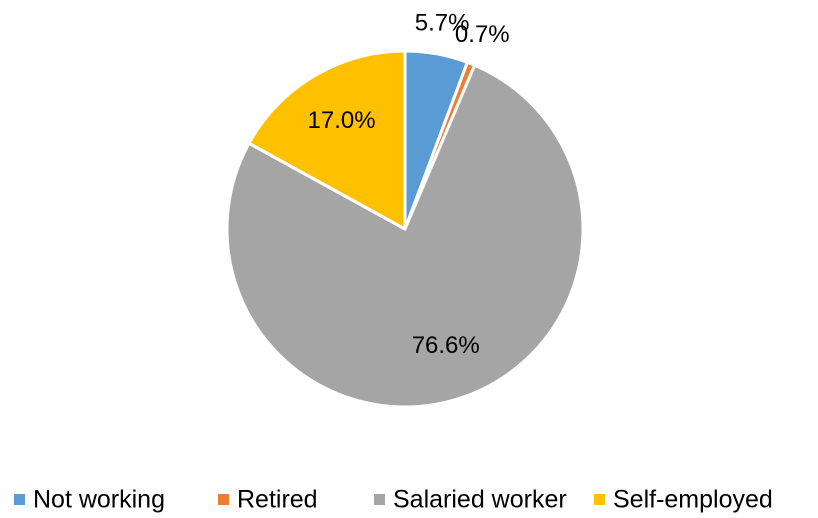 Image resolution: width=818 pixels, height=518 pixels. Describe the element at coordinates (446, 345) in the screenshot. I see `data-label: 76.6%` at that location.